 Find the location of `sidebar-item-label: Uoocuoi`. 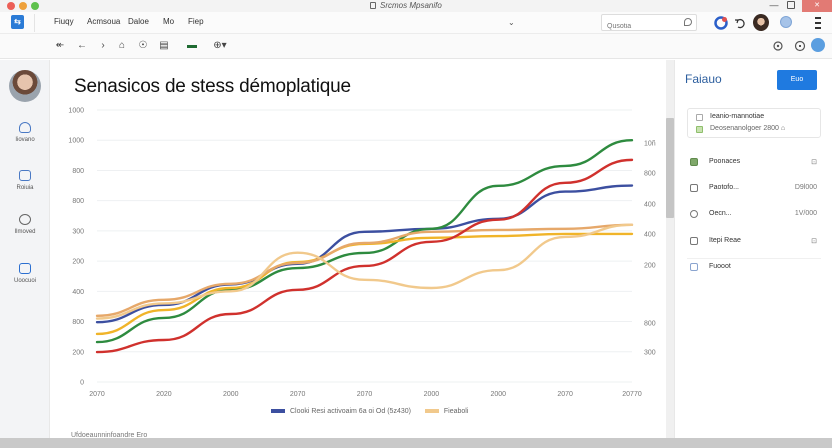

sidebar-item-label: Uoocuoi is located at coordinates (24, 281).